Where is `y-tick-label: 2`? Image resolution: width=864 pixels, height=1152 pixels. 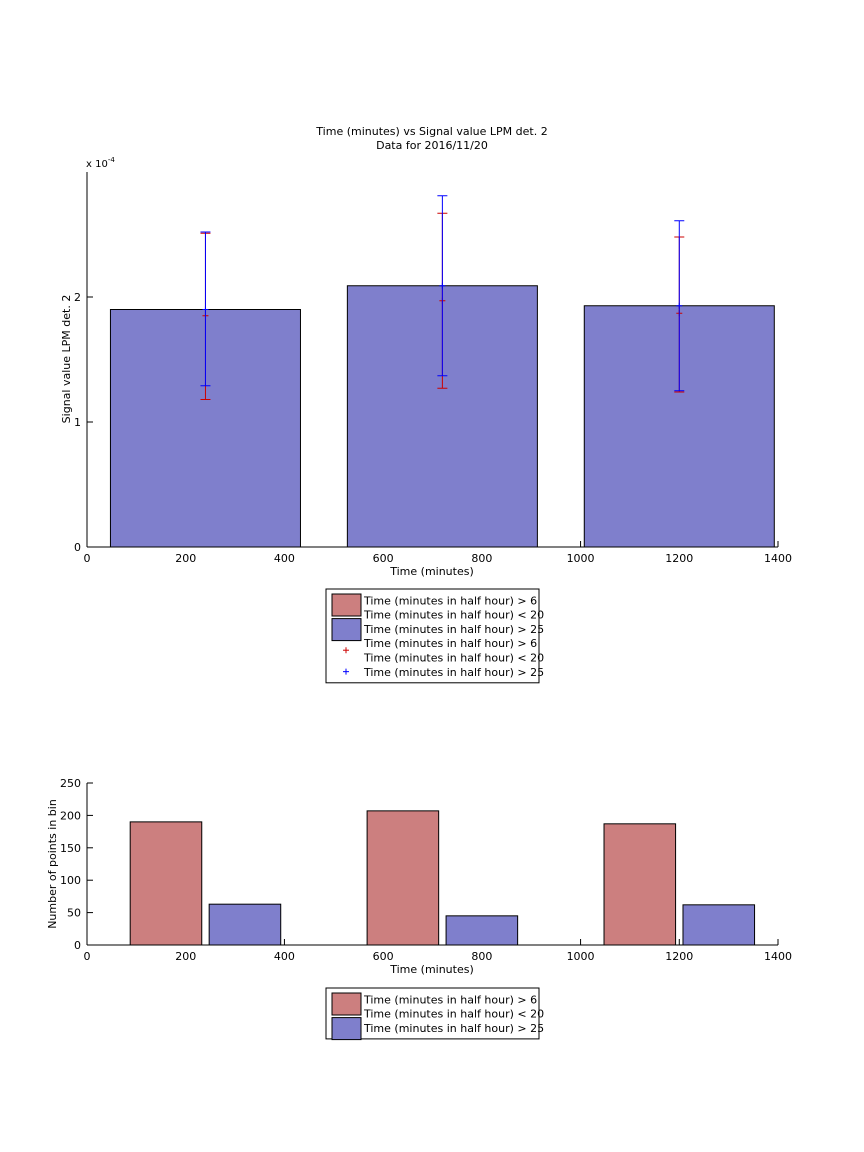
y-tick-label: 2 is located at coordinates (77, 297).